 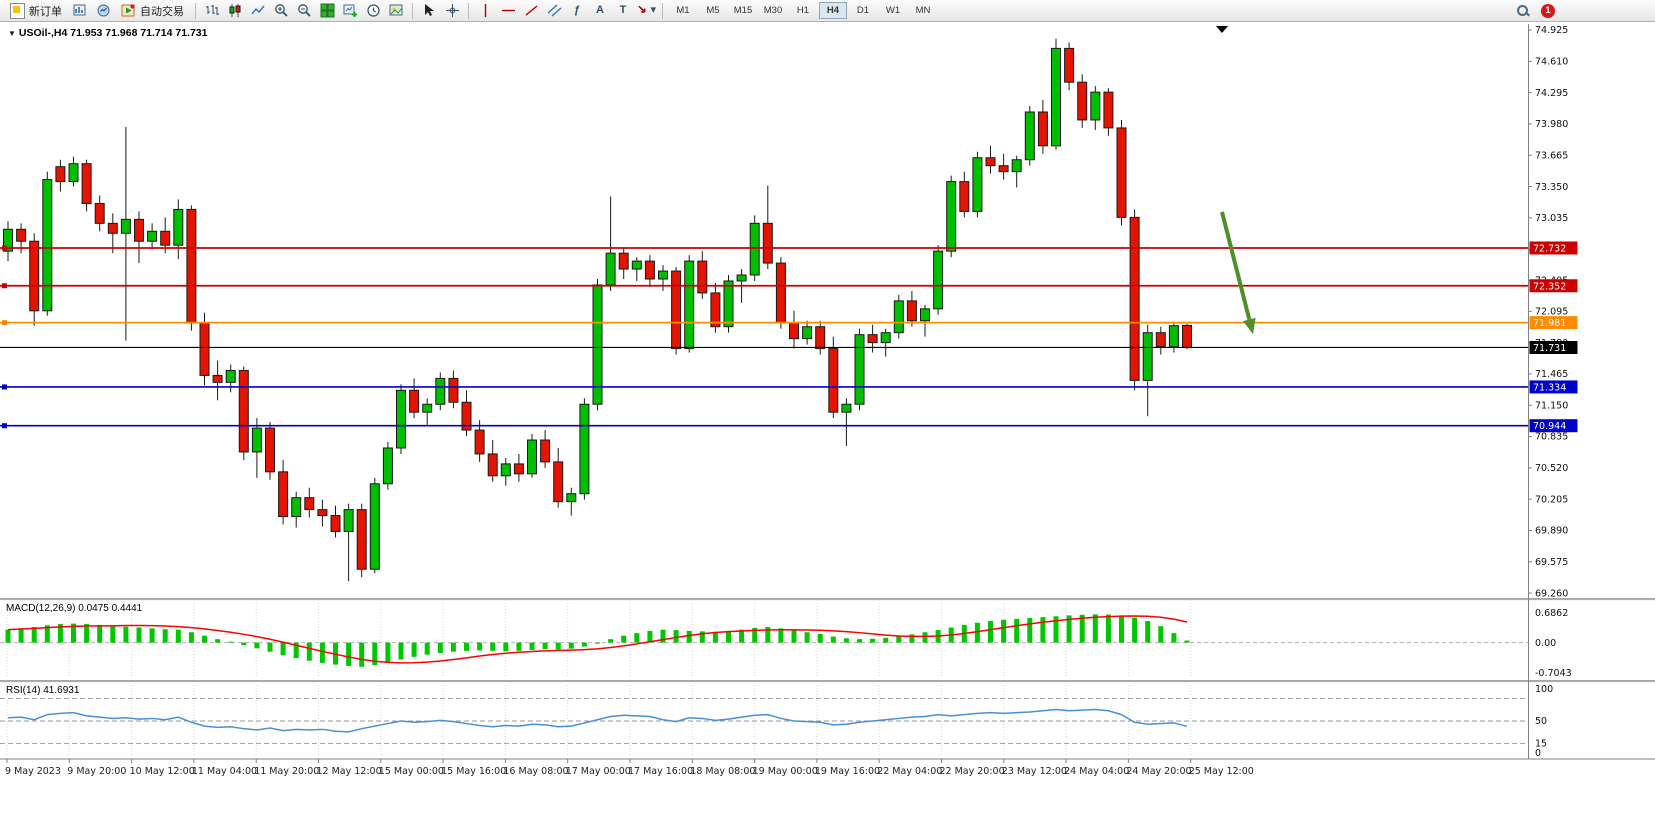 I want to click on trend-arrow-head, so click(x=1249, y=325).